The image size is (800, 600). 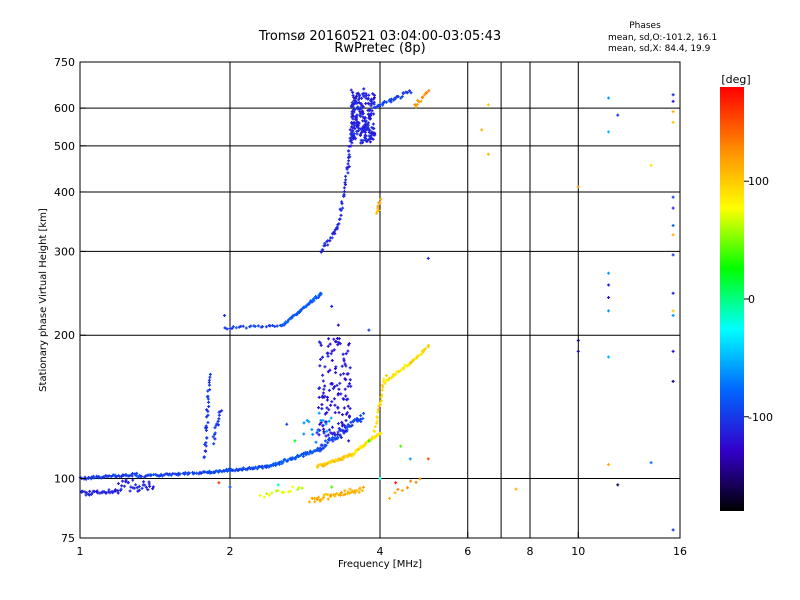 What do you see at coordinates (680, 551) in the screenshot?
I see `x-tick-label: 16` at bounding box center [680, 551].